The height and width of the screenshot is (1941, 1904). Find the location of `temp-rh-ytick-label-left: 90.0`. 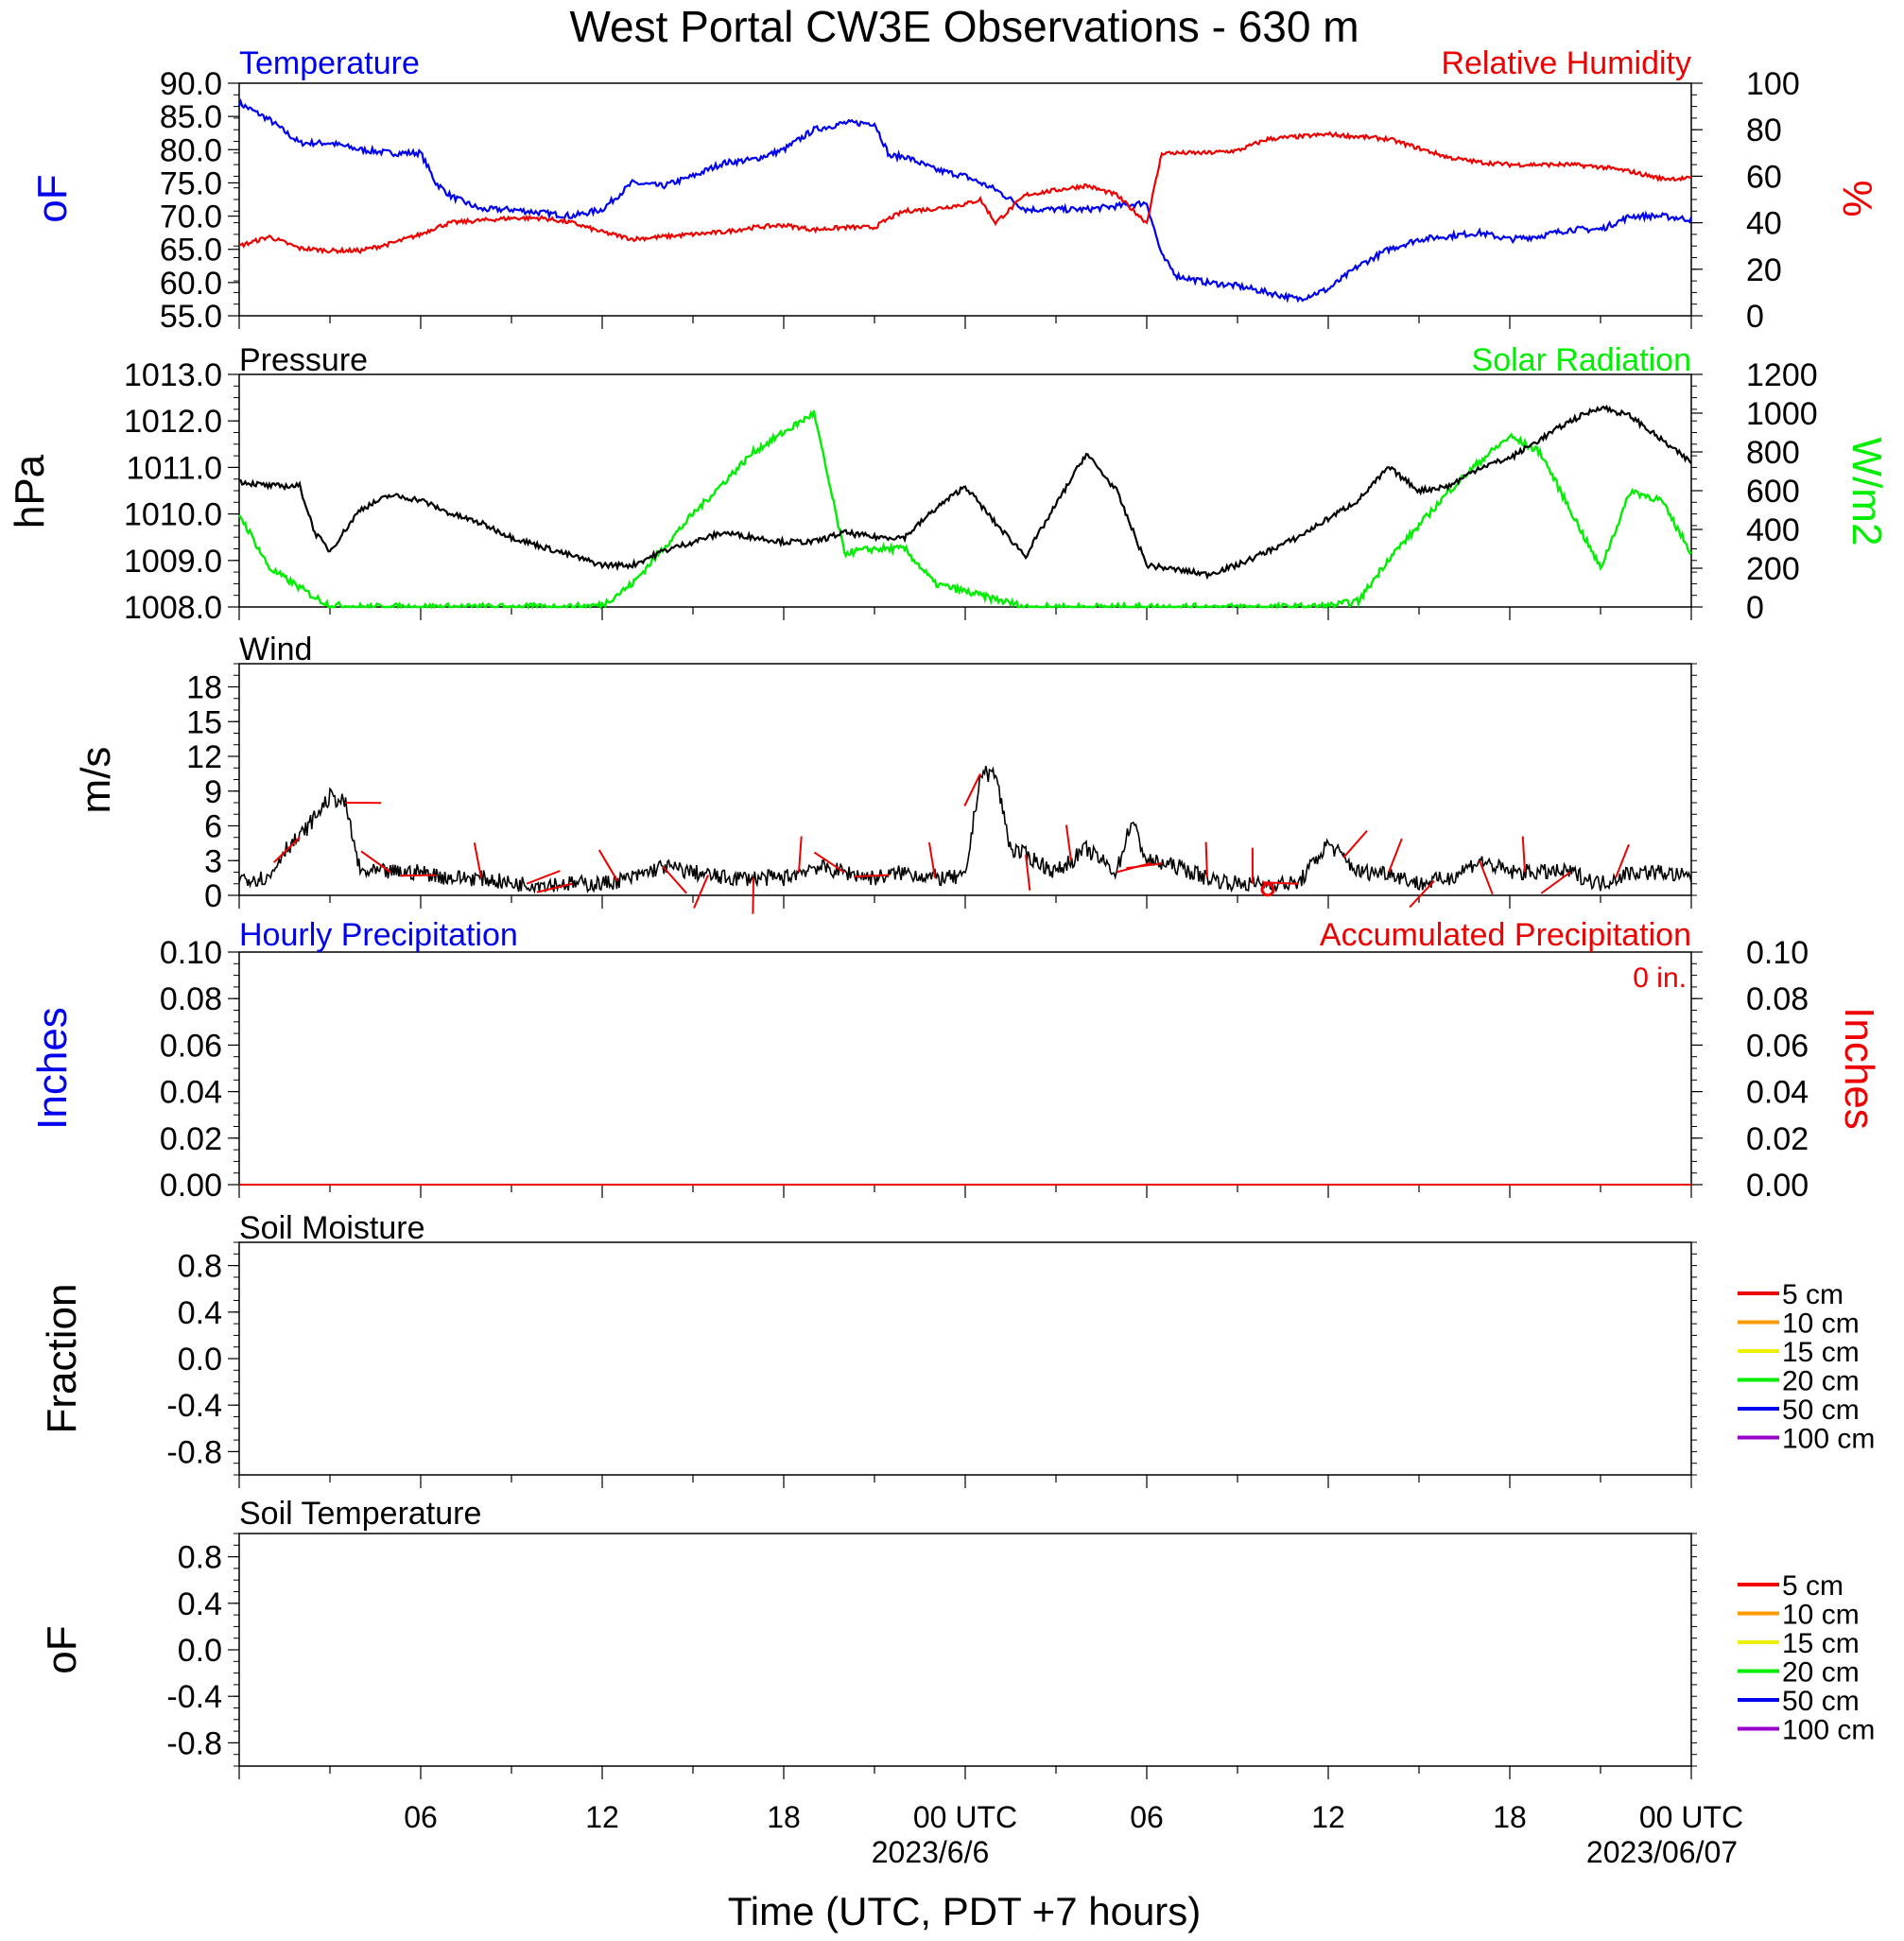

temp-rh-ytick-label-left: 90.0 is located at coordinates (191, 84).